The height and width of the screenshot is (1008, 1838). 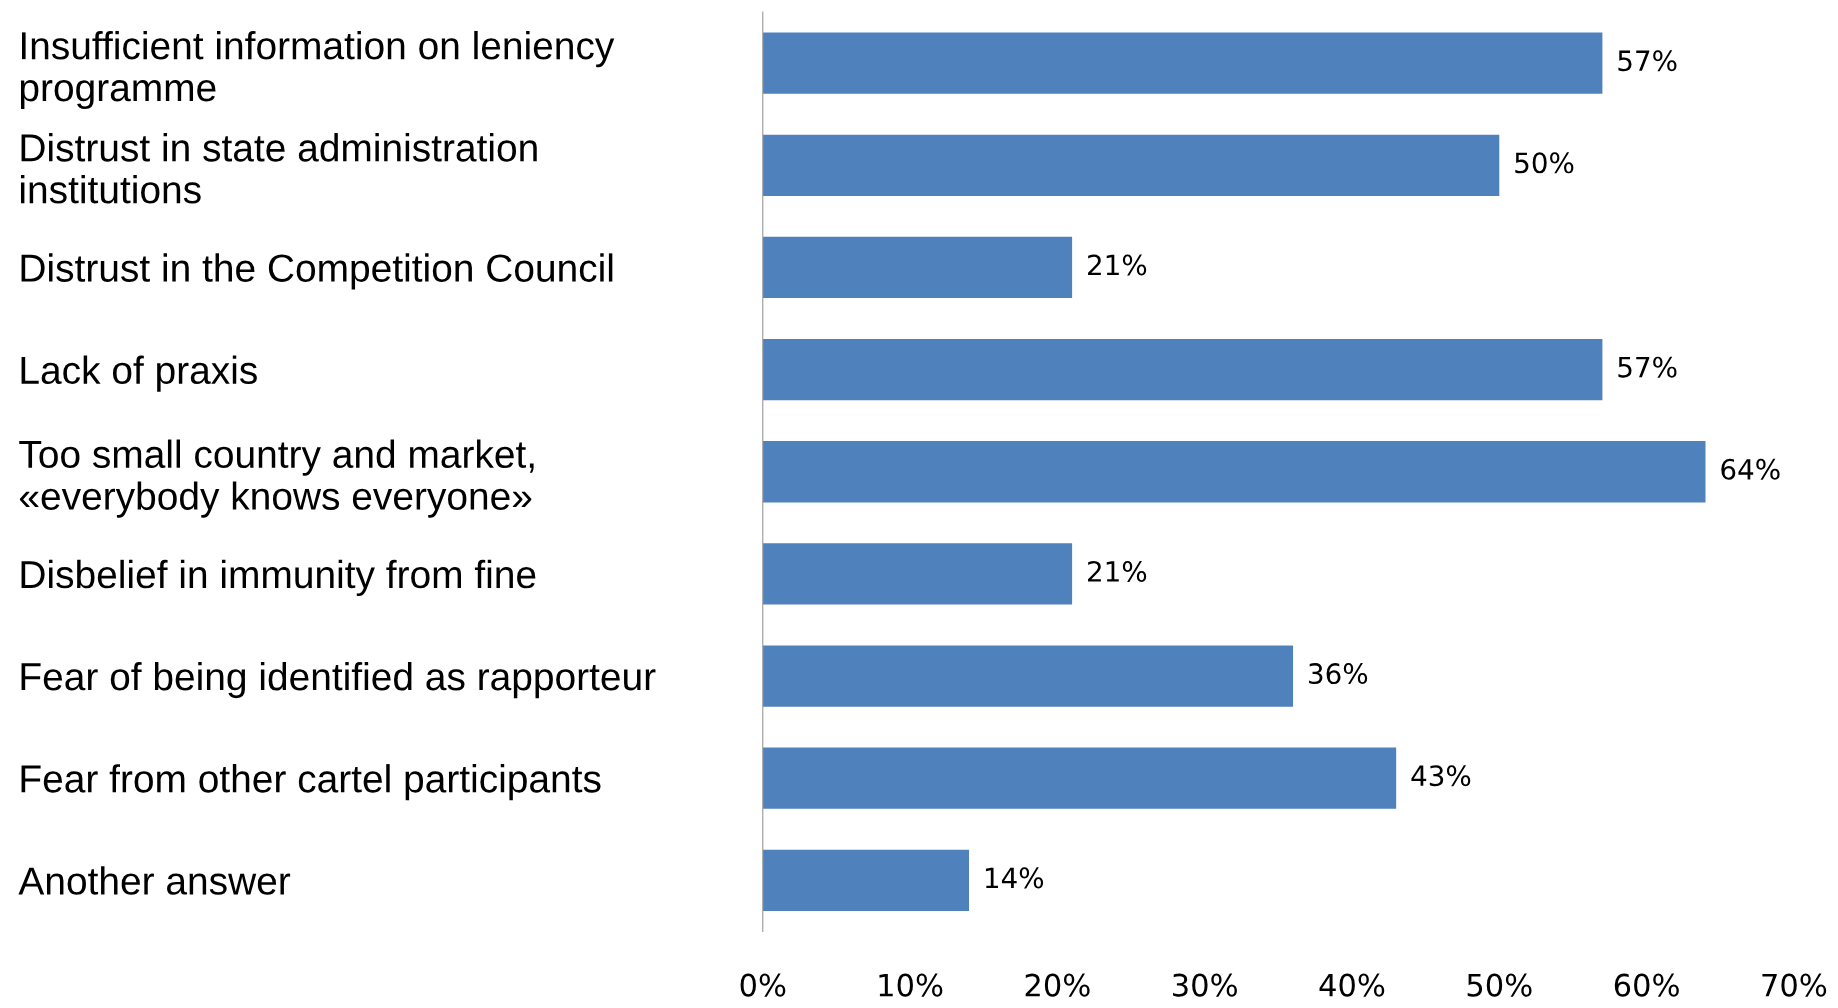 What do you see at coordinates (311, 782) in the screenshot?
I see `y-tick-label: Fear from other cartel participants` at bounding box center [311, 782].